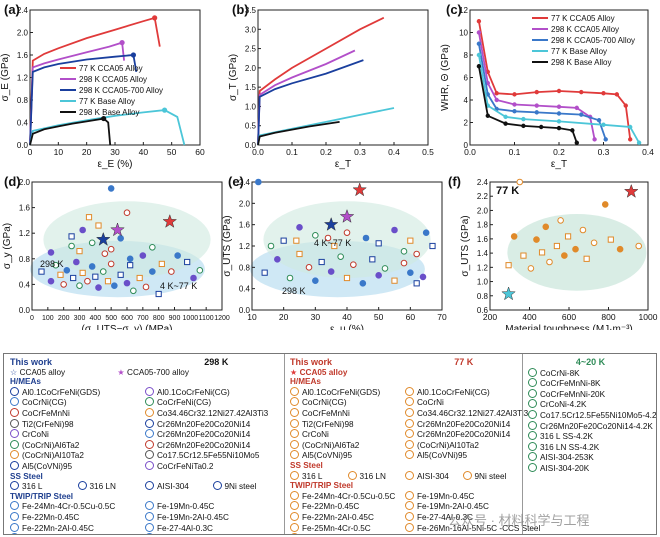 This screenshot has height=537, width=660. Describe the element at coordinates (294, 291) in the screenshot. I see `region-label: 298 K` at that location.